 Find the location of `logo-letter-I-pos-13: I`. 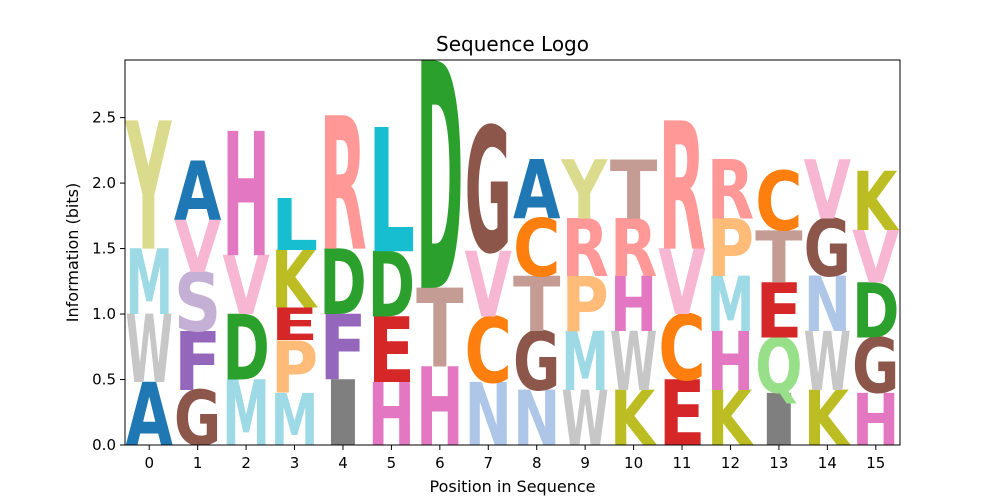

logo-letter-I-pos-13: I is located at coordinates (778, 420).